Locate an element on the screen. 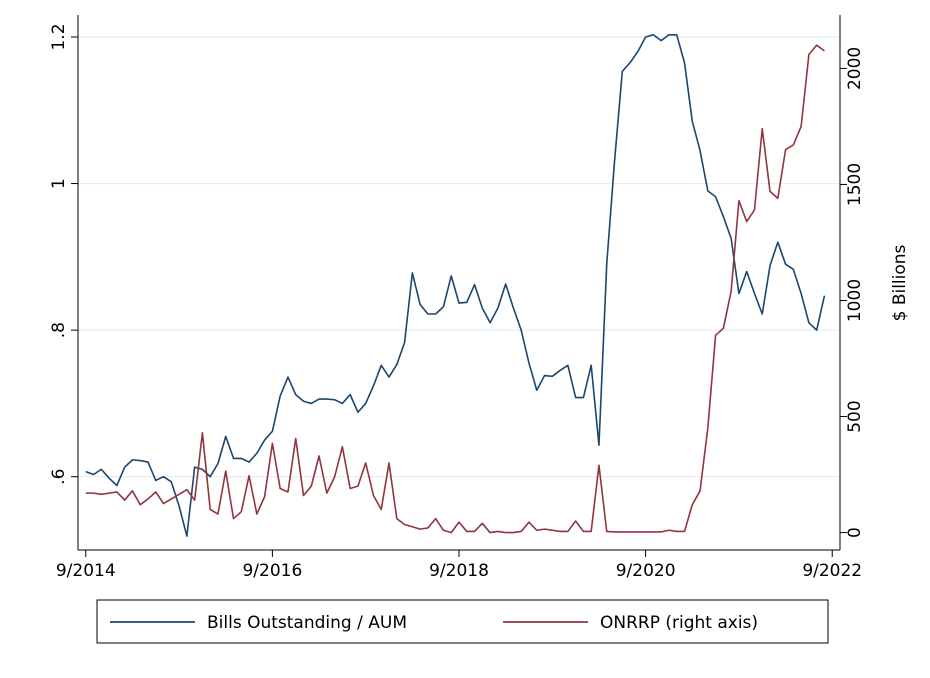 The width and height of the screenshot is (930, 678). y-tick-label: .6 is located at coordinates (59, 477).